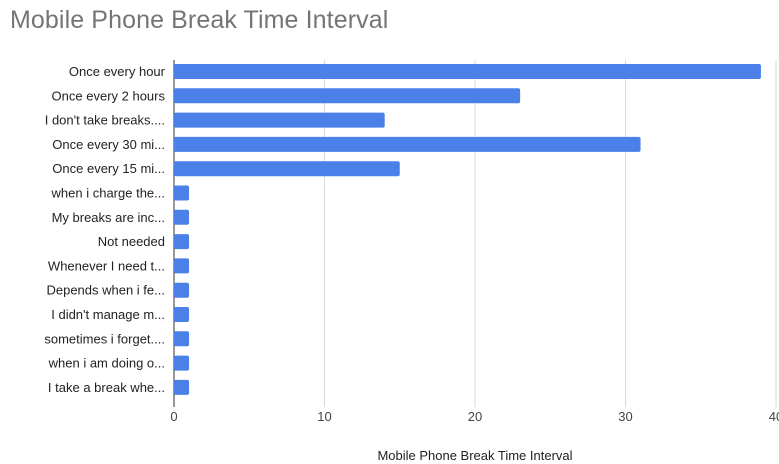  I want to click on x-tick-label: 10, so click(324, 416).